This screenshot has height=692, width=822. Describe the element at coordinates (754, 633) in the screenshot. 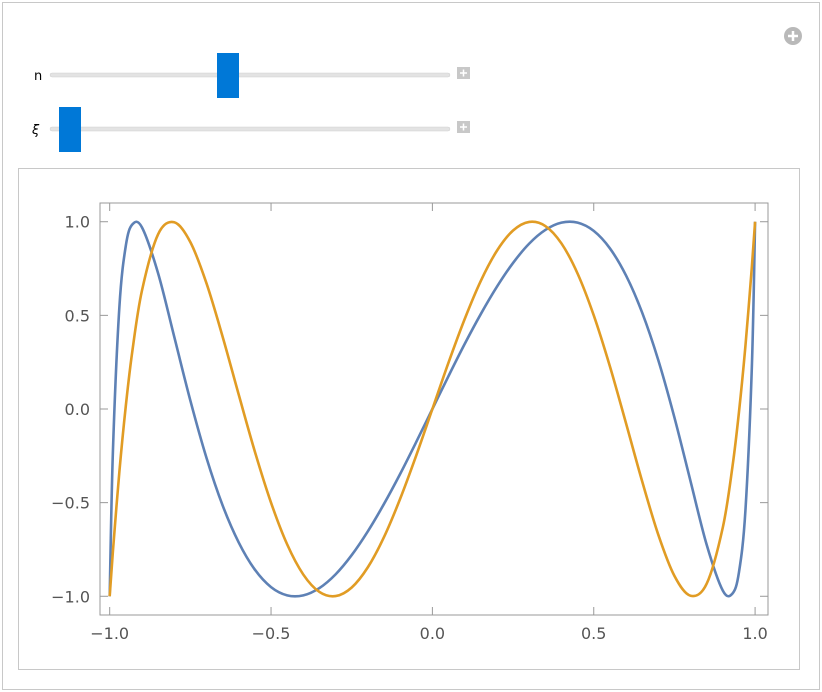

I see `x-tick-label: 1.0` at that location.